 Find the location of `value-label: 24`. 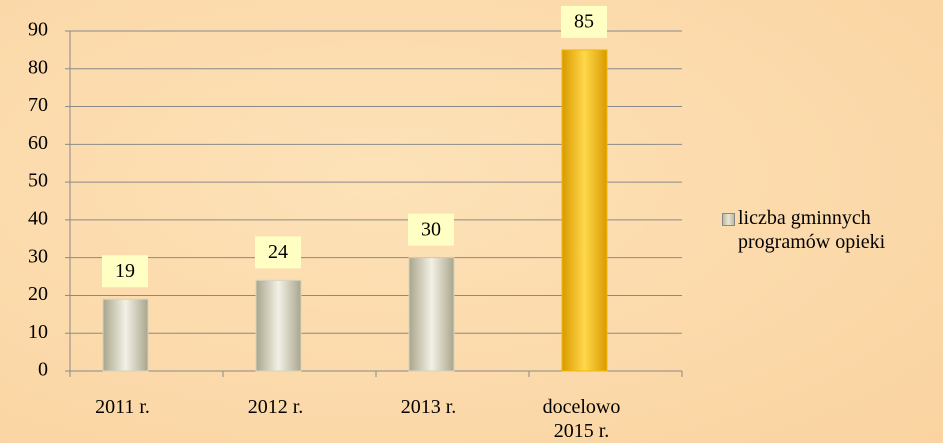

value-label: 24 is located at coordinates (278, 252).